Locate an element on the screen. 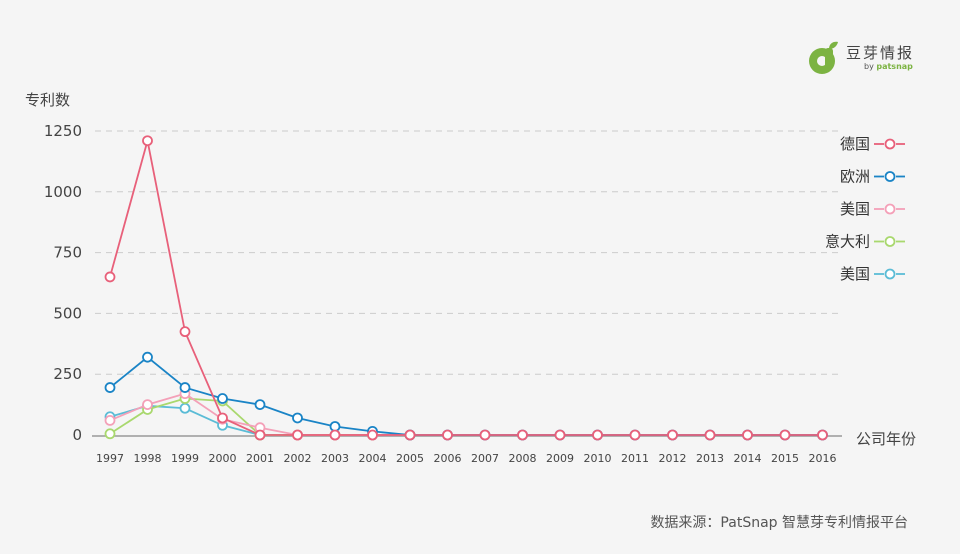 Image resolution: width=960 pixels, height=554 pixels. x-tick-label: 2013 is located at coordinates (710, 458).